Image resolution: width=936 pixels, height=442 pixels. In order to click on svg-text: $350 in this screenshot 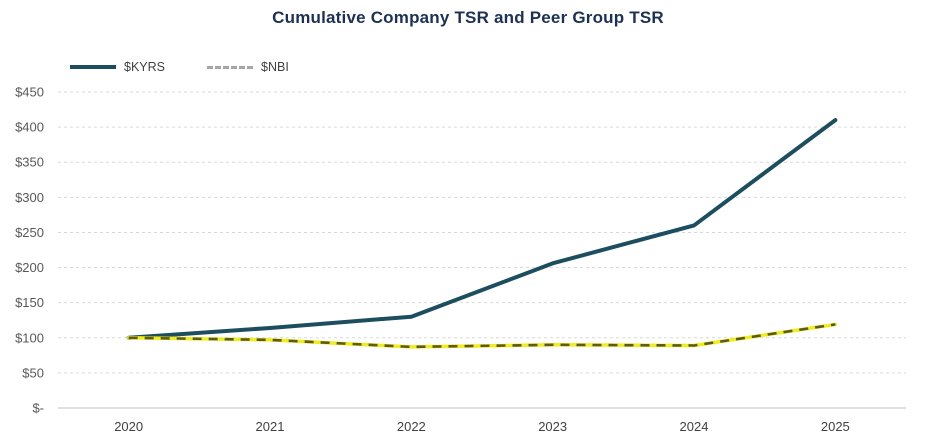, I will do `click(29, 162)`.